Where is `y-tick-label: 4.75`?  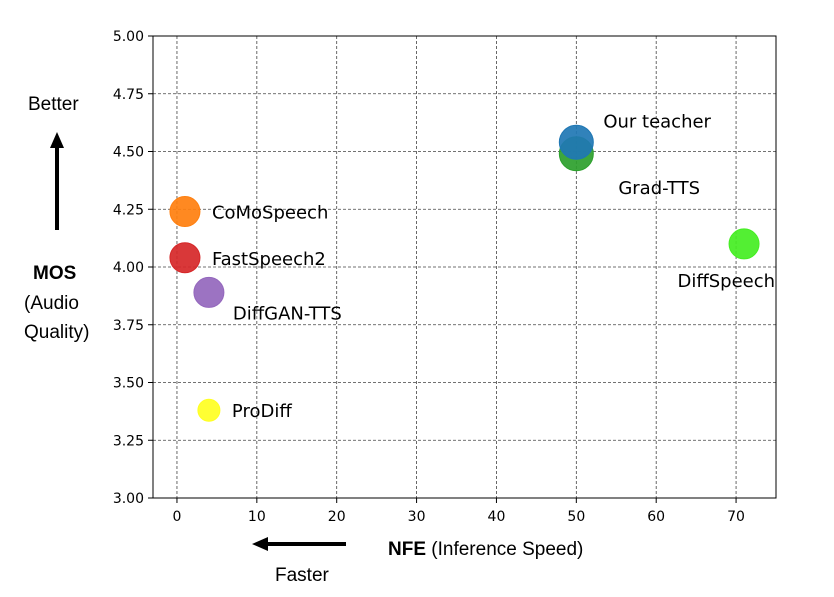
y-tick-label: 4.75 is located at coordinates (128, 95).